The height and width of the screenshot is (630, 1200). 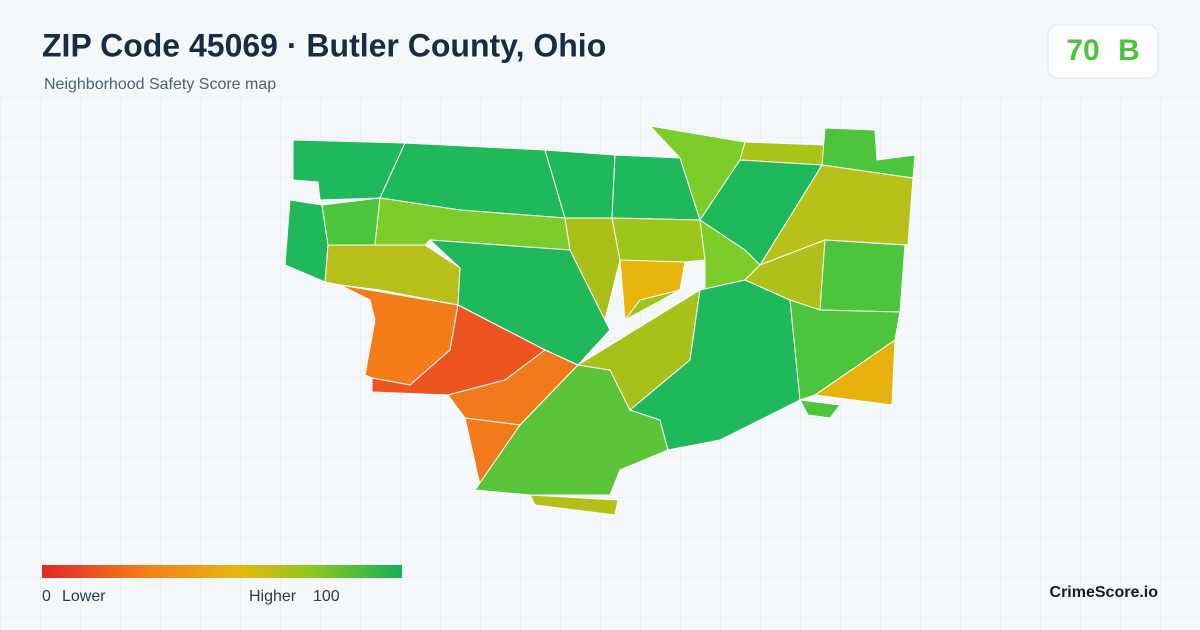 What do you see at coordinates (222, 571) in the screenshot?
I see `legend-gradient` at bounding box center [222, 571].